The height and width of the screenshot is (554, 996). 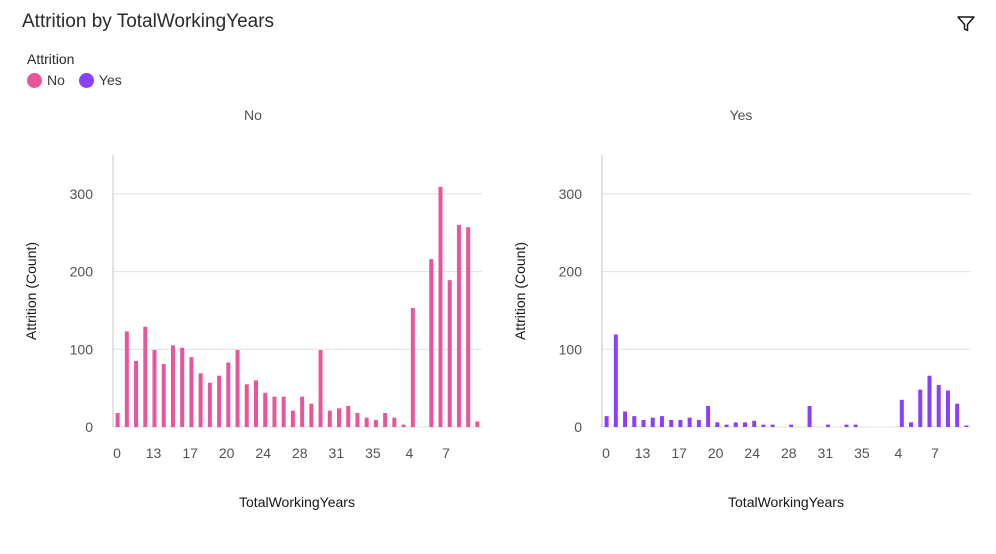 What do you see at coordinates (606, 453) in the screenshot?
I see `x-tick-label-yes-0: 0` at bounding box center [606, 453].